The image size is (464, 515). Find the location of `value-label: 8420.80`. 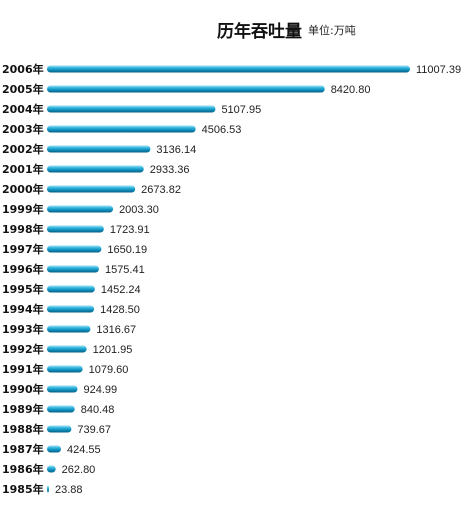

value-label: 8420.80 is located at coordinates (351, 90).